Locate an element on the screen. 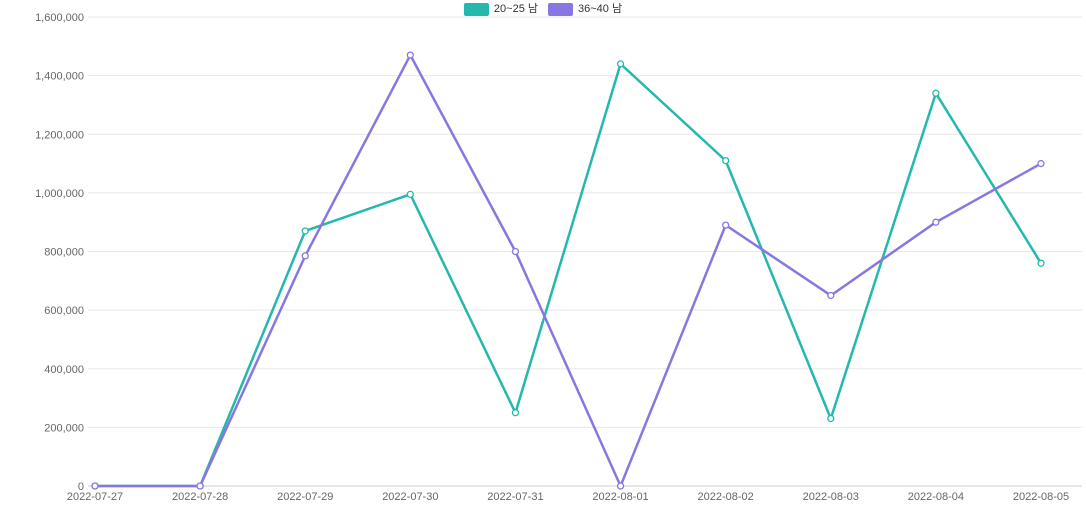 The width and height of the screenshot is (1086, 512). y-axis-tick-label: 800,000 is located at coordinates (64, 253).